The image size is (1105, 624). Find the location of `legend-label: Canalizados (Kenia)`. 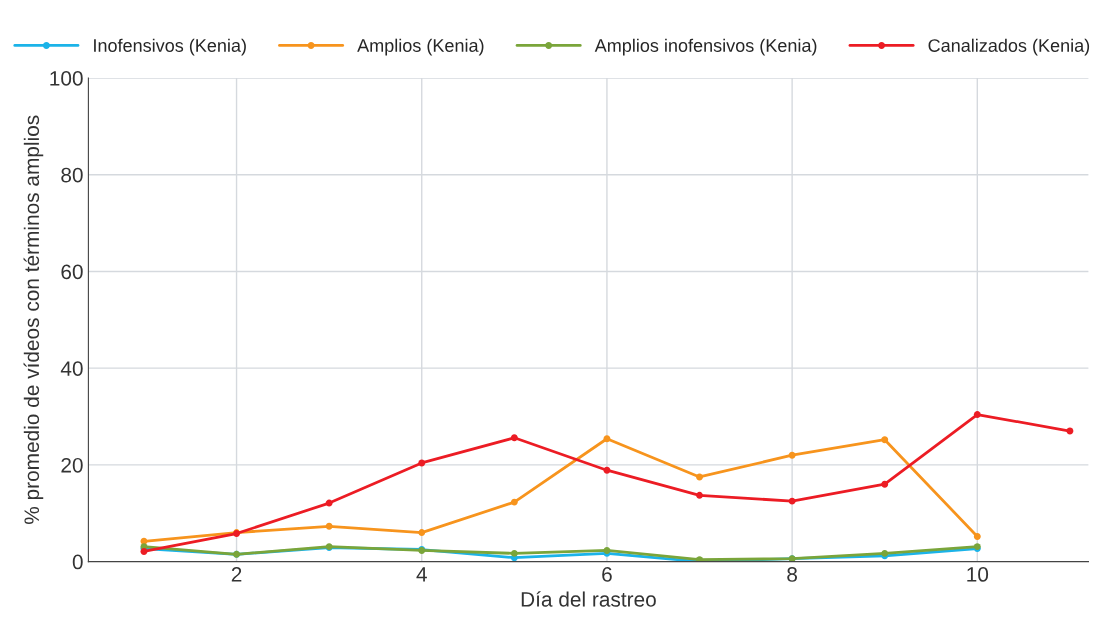

legend-label: Canalizados (Kenia) is located at coordinates (1009, 47).